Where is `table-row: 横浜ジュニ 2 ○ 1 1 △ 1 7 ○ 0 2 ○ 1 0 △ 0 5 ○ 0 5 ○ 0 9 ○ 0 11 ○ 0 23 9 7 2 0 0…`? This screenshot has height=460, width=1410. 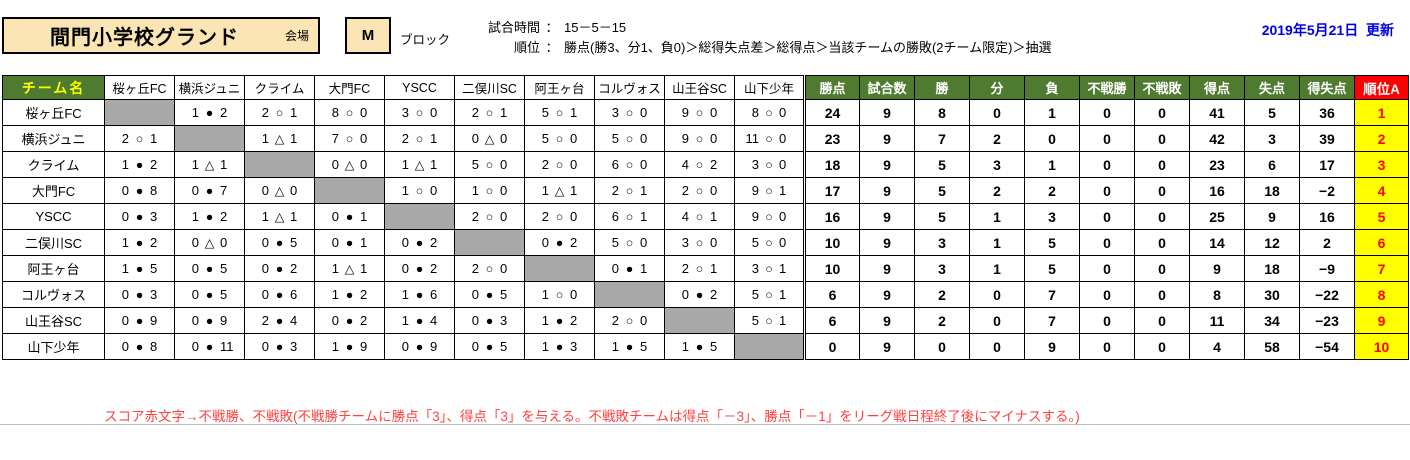
table-row: 横浜ジュニ 2 ○ 1 1 △ 1 7 ○ 0 2 ○ 1 0 △ 0 5 ○ 0 5 ○ 0 9 ○ 0 11 ○ 0 23 9 7 2 0 0… is located at coordinates (705, 138).